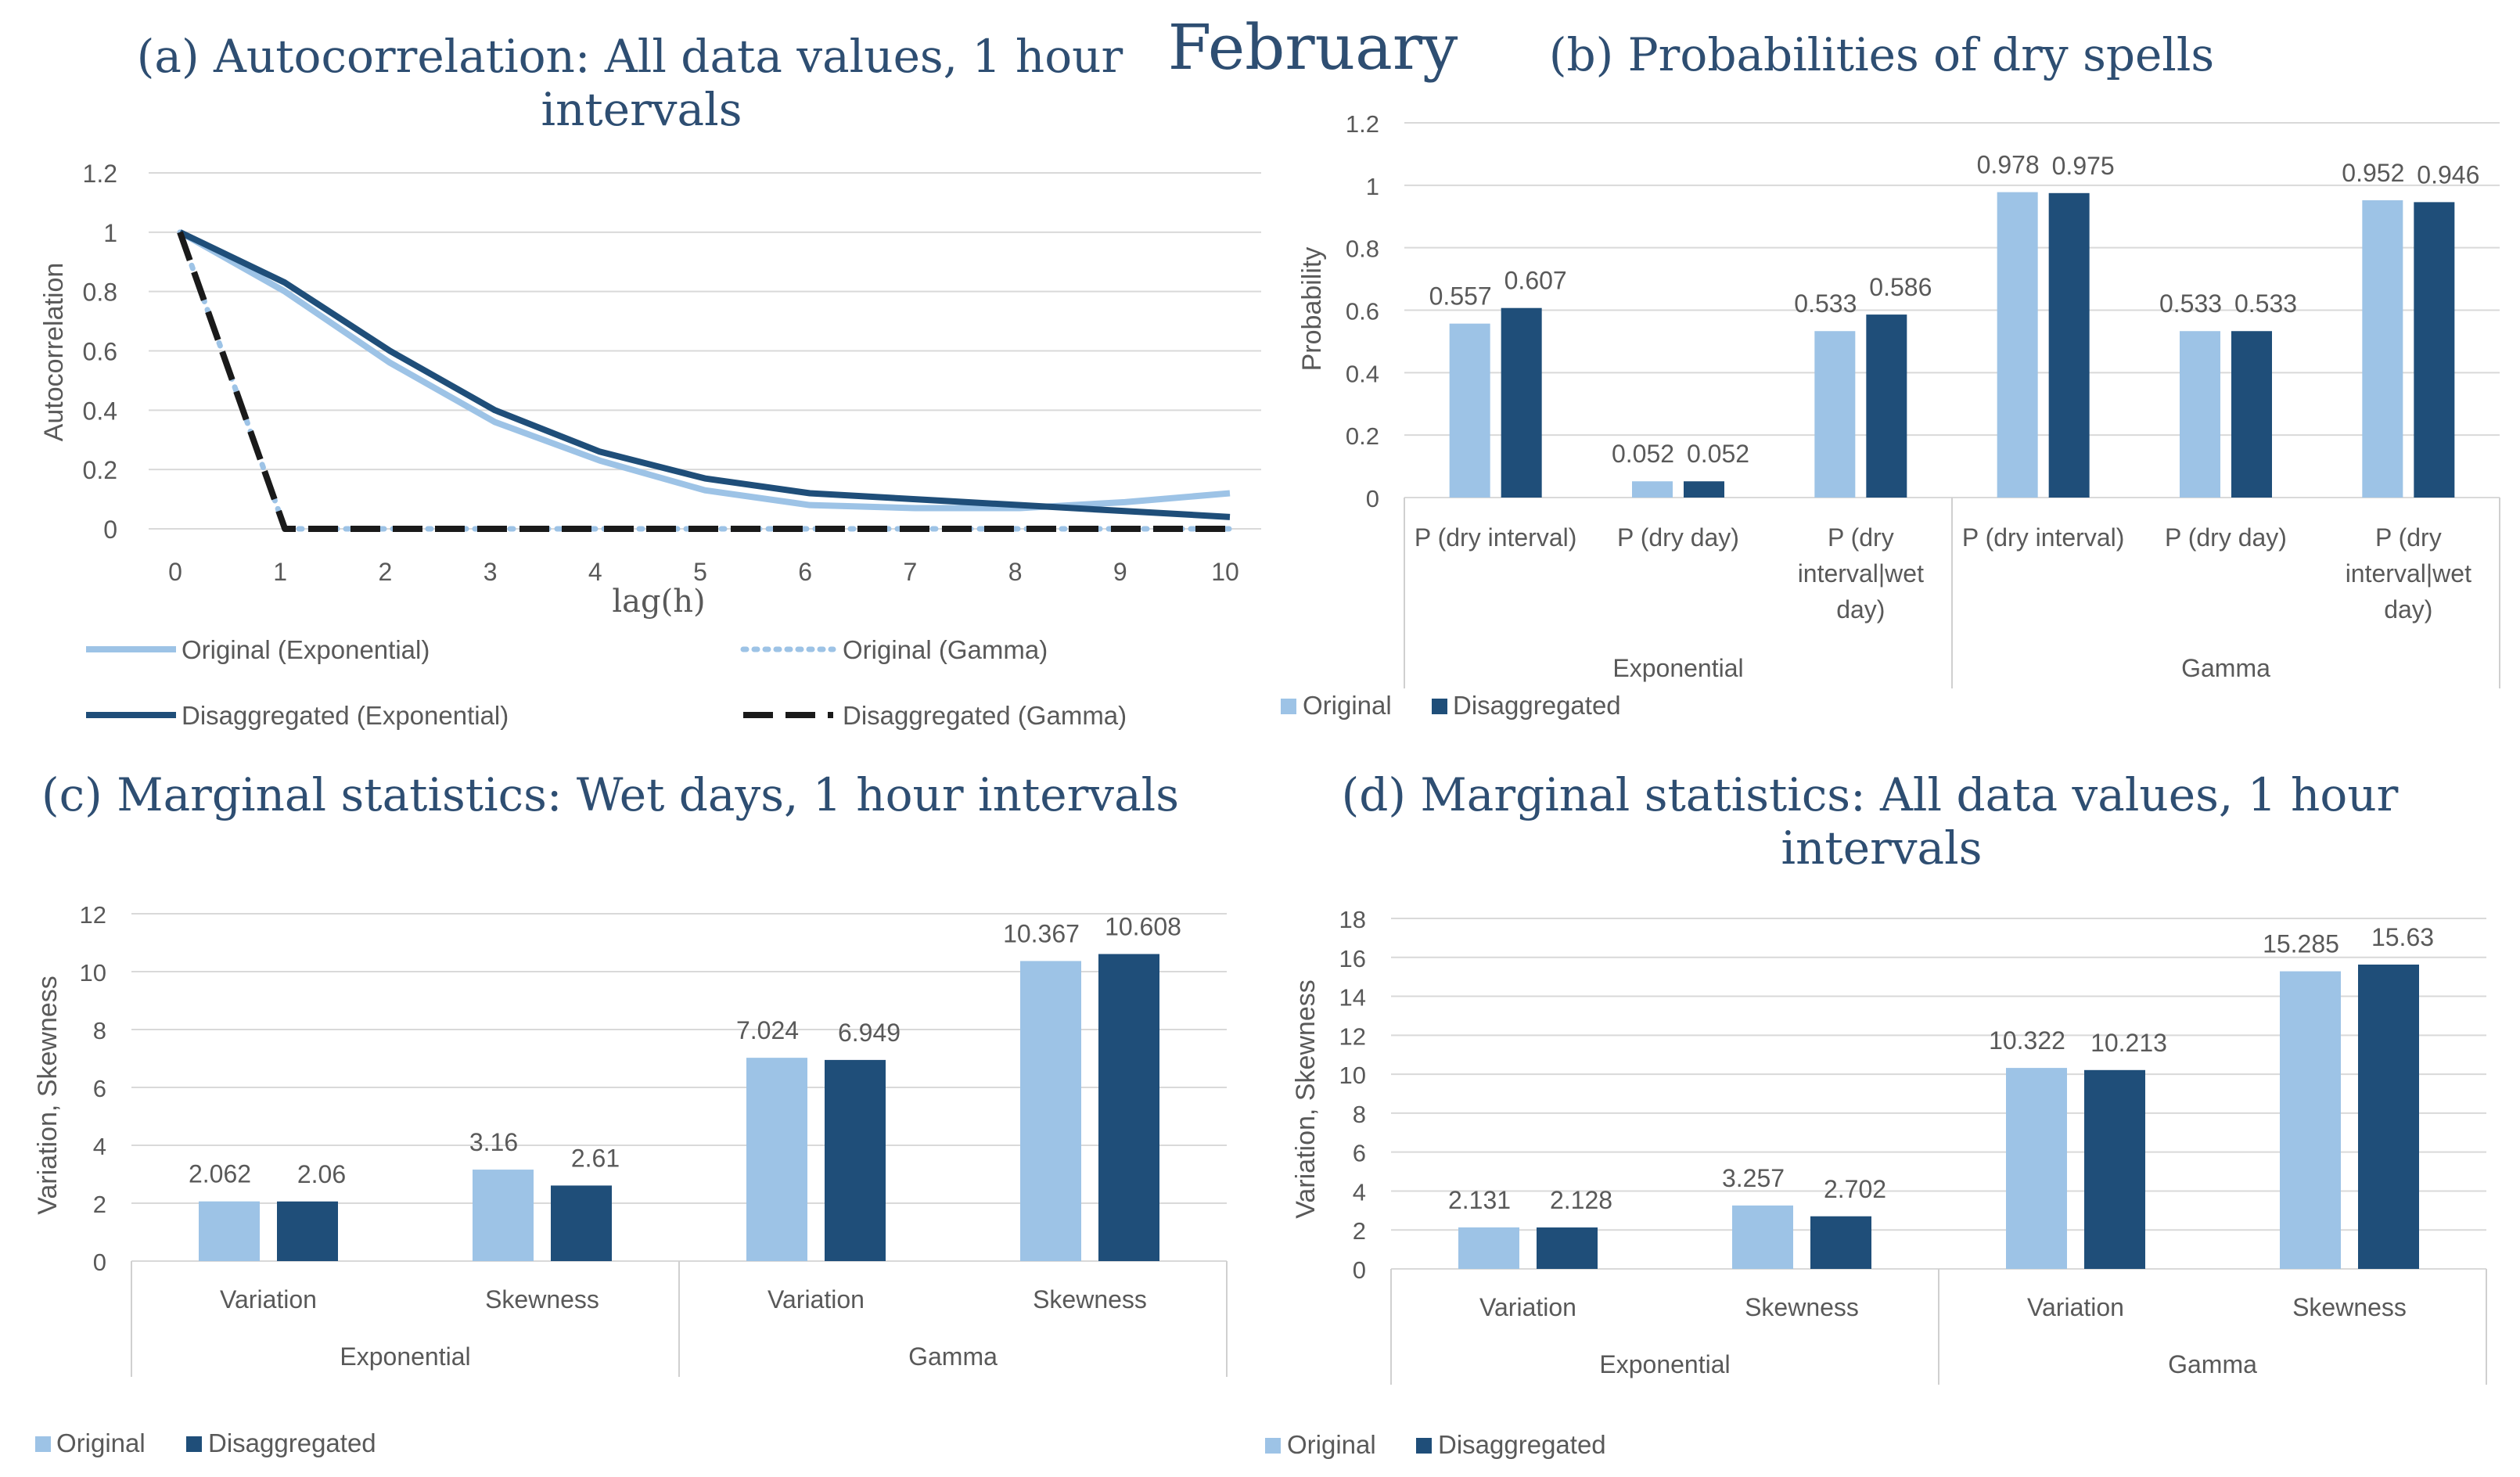  What do you see at coordinates (704, 371) in the screenshot?
I see `series-line-original-exponential` at bounding box center [704, 371].